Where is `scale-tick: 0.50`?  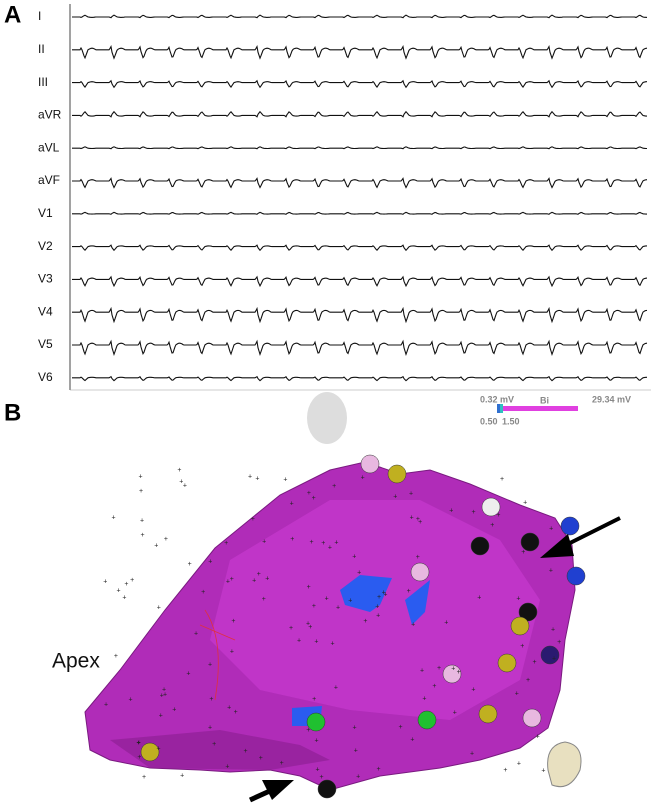
scale-tick: 0.50 is located at coordinates (489, 421).